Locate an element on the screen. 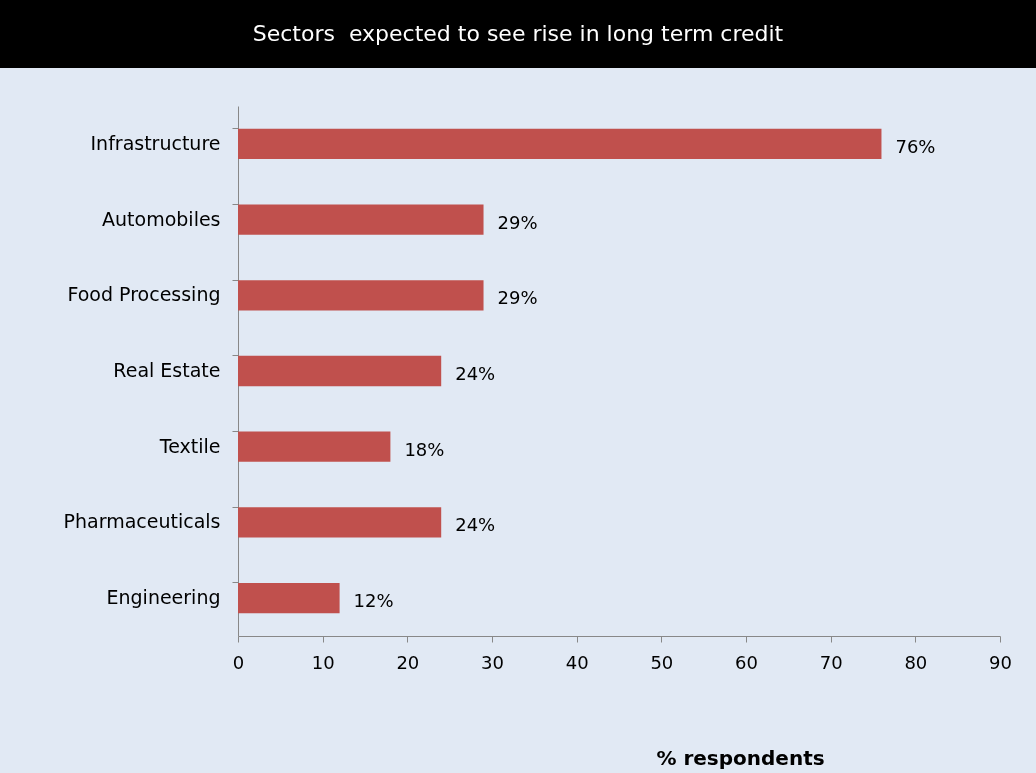  x-tick-label: 60 is located at coordinates (746, 662).